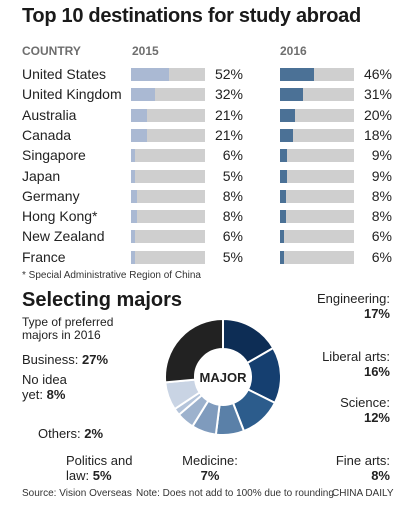  What do you see at coordinates (376, 371) in the screenshot?
I see `label-liberal-arts-value: 16%` at bounding box center [376, 371].